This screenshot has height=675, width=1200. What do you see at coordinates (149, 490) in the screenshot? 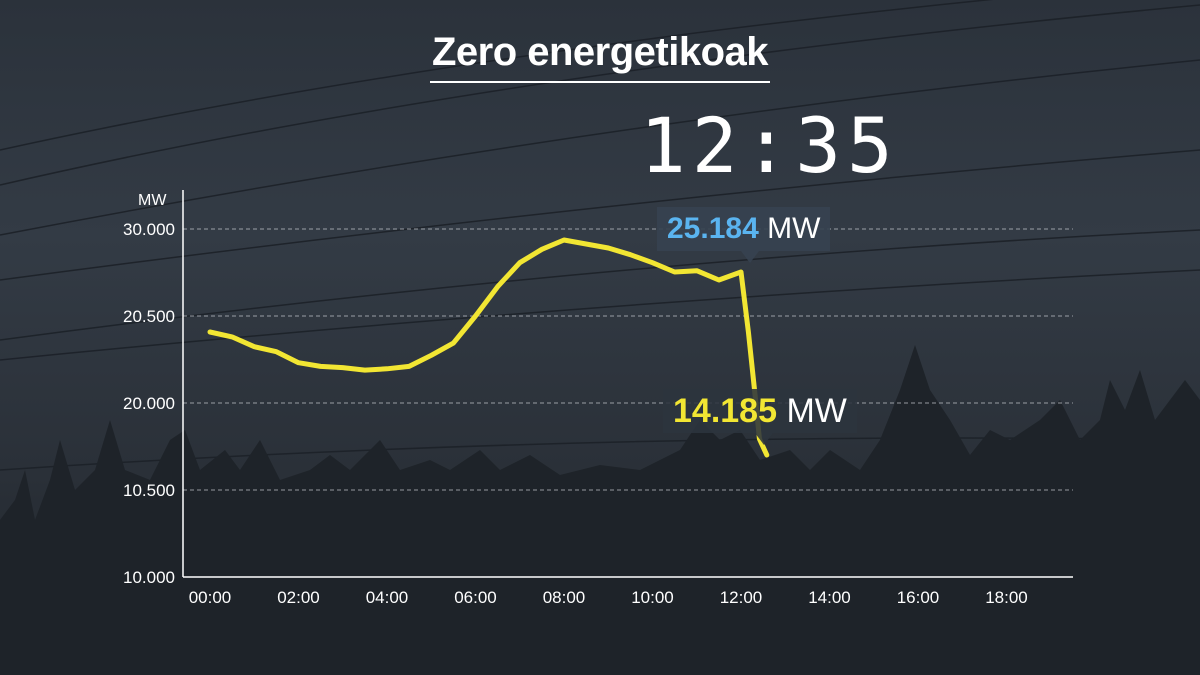
I see `y-tick-label: 10.500` at bounding box center [149, 490].